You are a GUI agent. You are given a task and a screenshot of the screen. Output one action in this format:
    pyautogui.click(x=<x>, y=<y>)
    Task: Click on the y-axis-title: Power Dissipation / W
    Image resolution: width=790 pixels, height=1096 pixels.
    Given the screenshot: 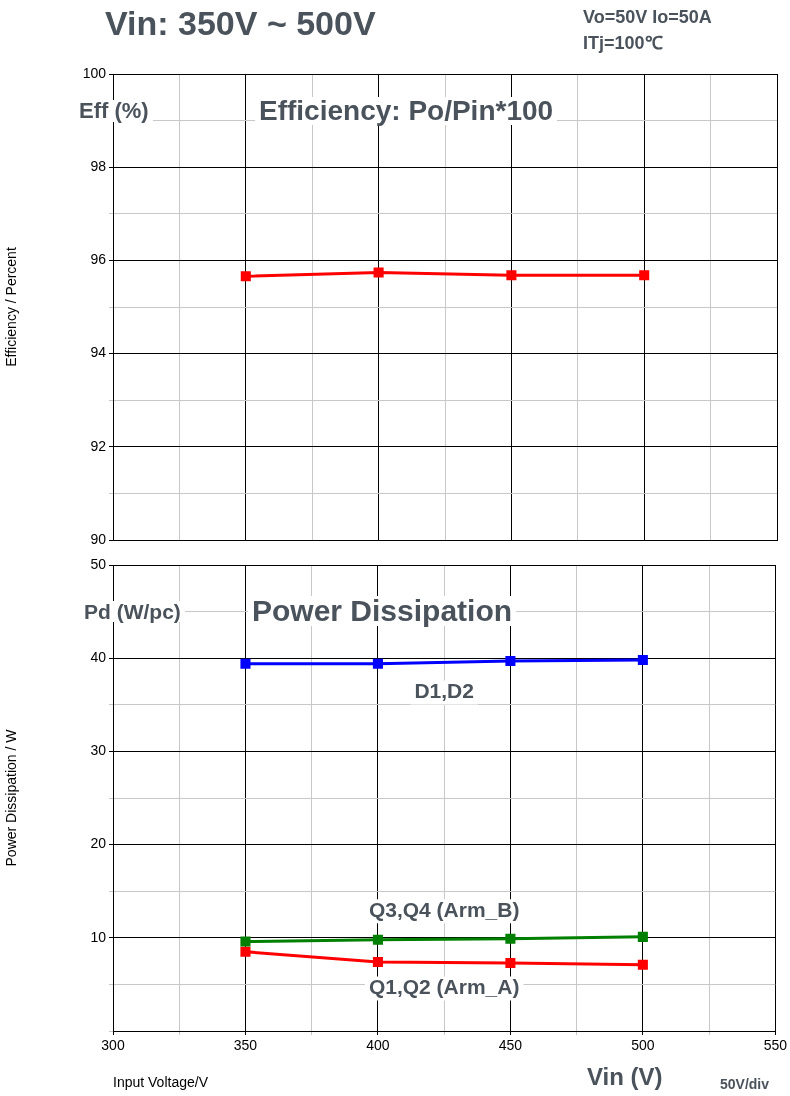 What is the action you would take?
    pyautogui.click(x=11, y=797)
    